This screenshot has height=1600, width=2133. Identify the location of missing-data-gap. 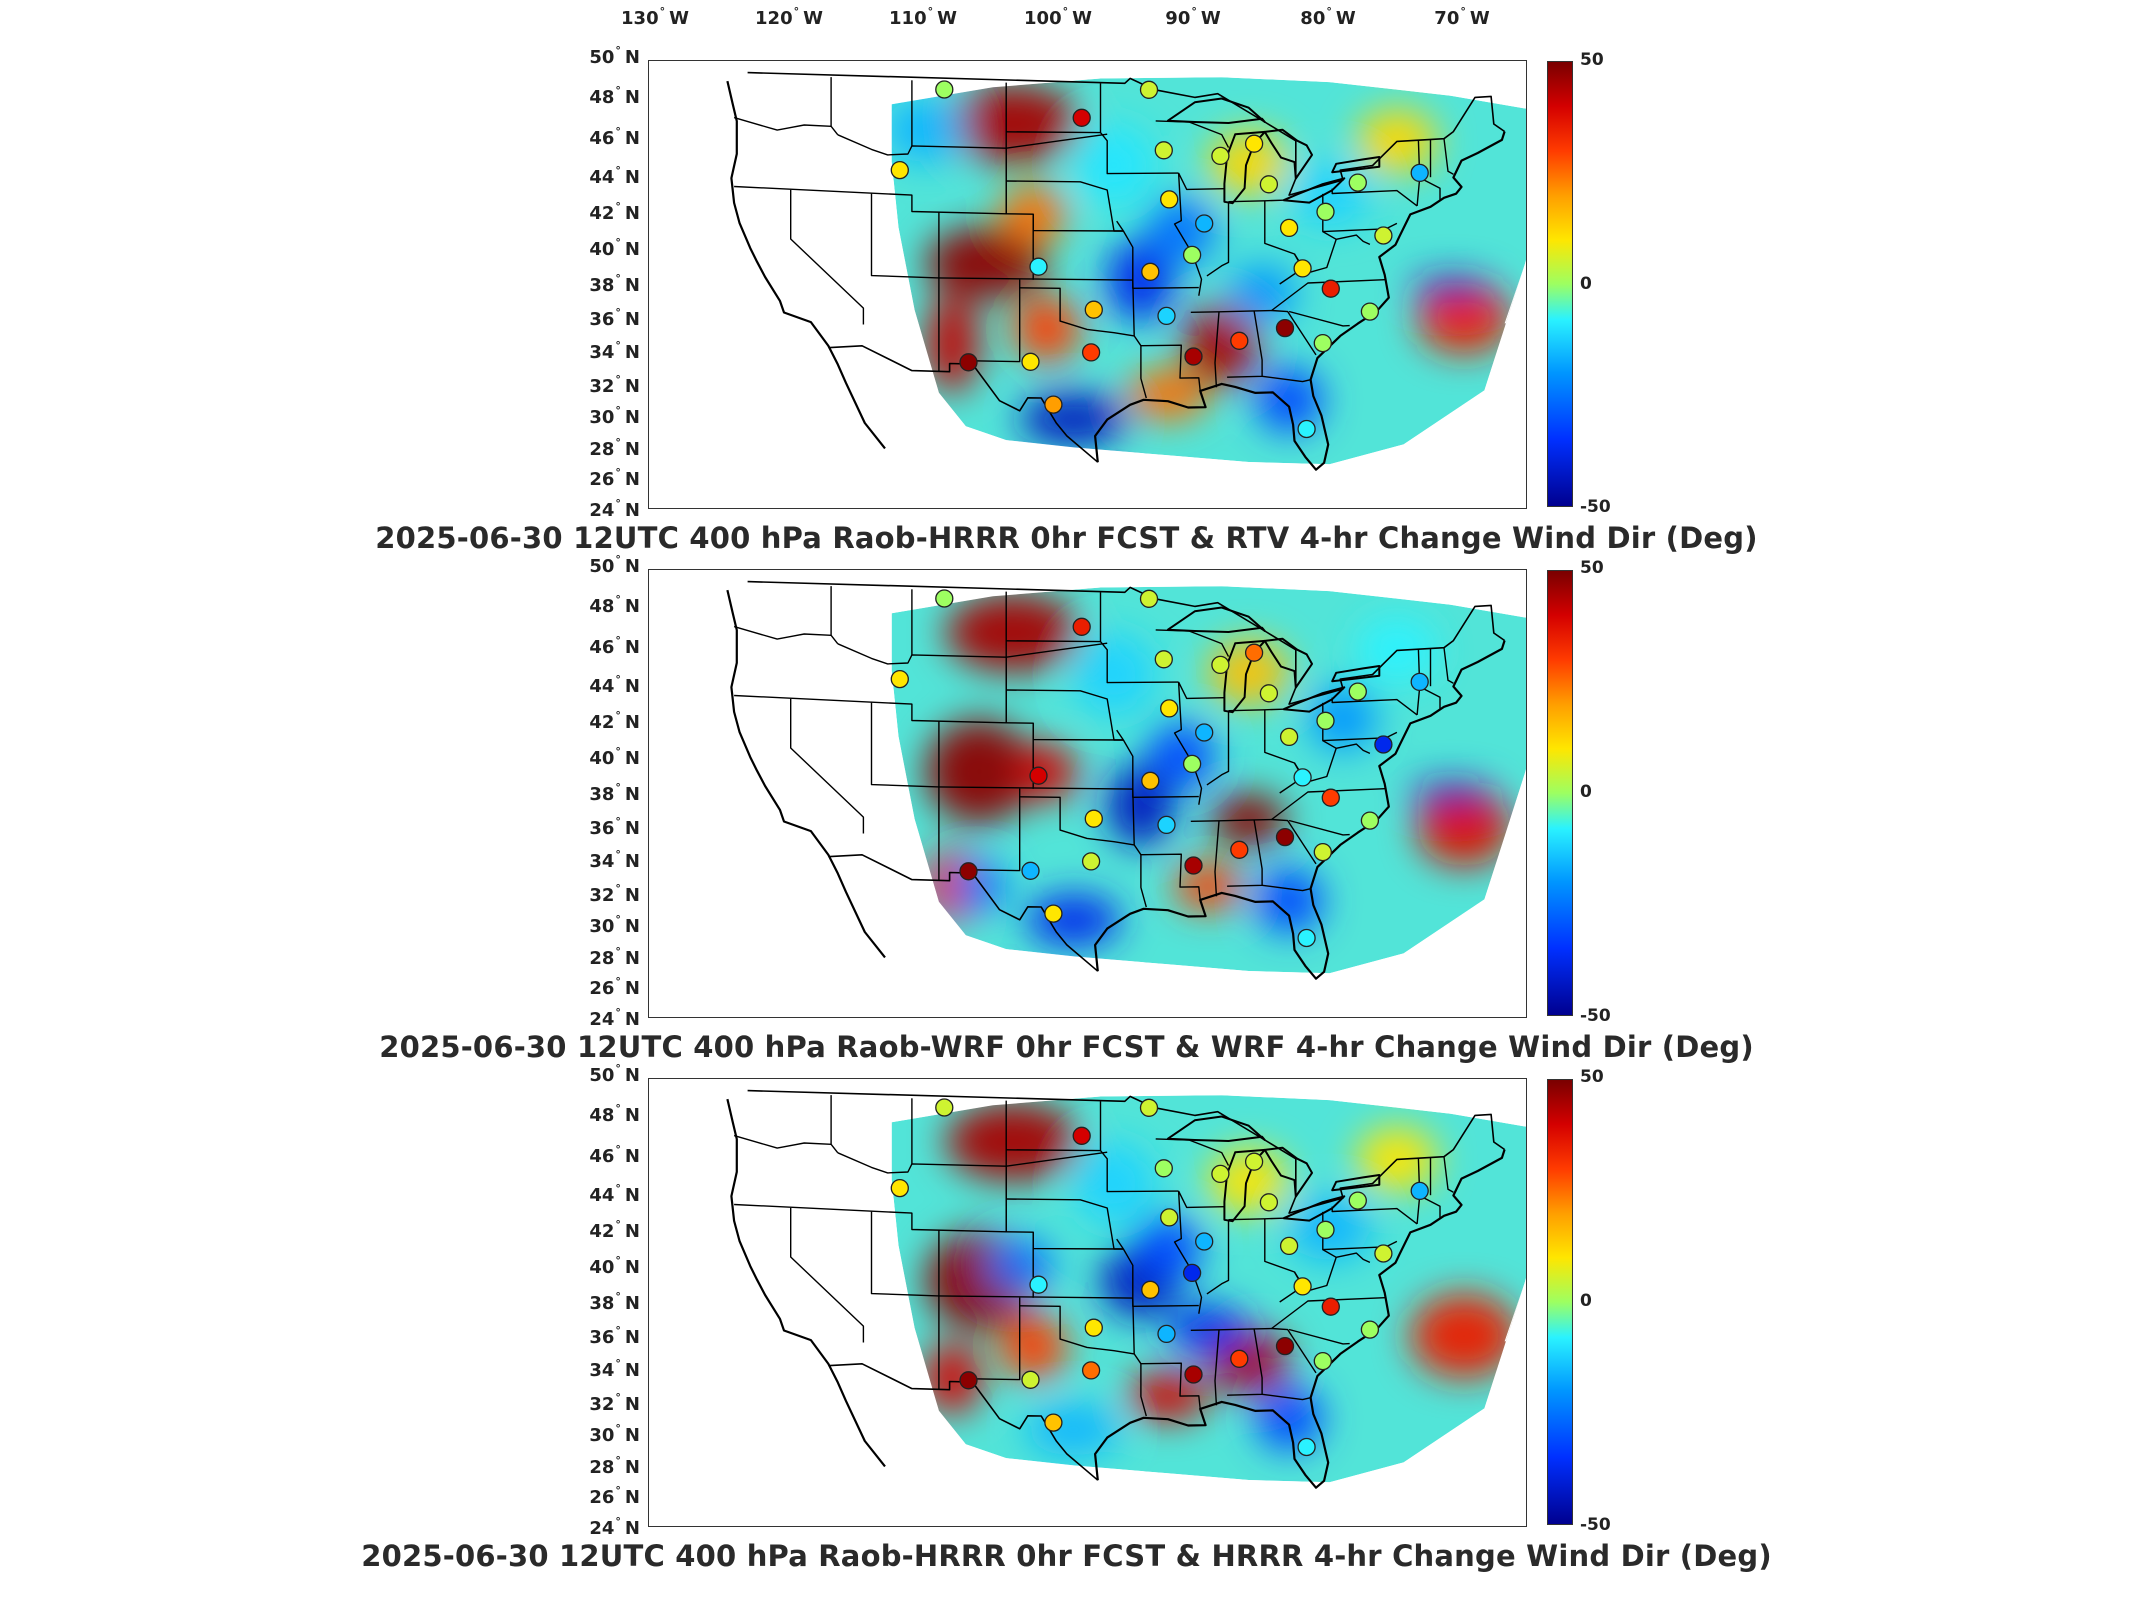
(1525, 1400).